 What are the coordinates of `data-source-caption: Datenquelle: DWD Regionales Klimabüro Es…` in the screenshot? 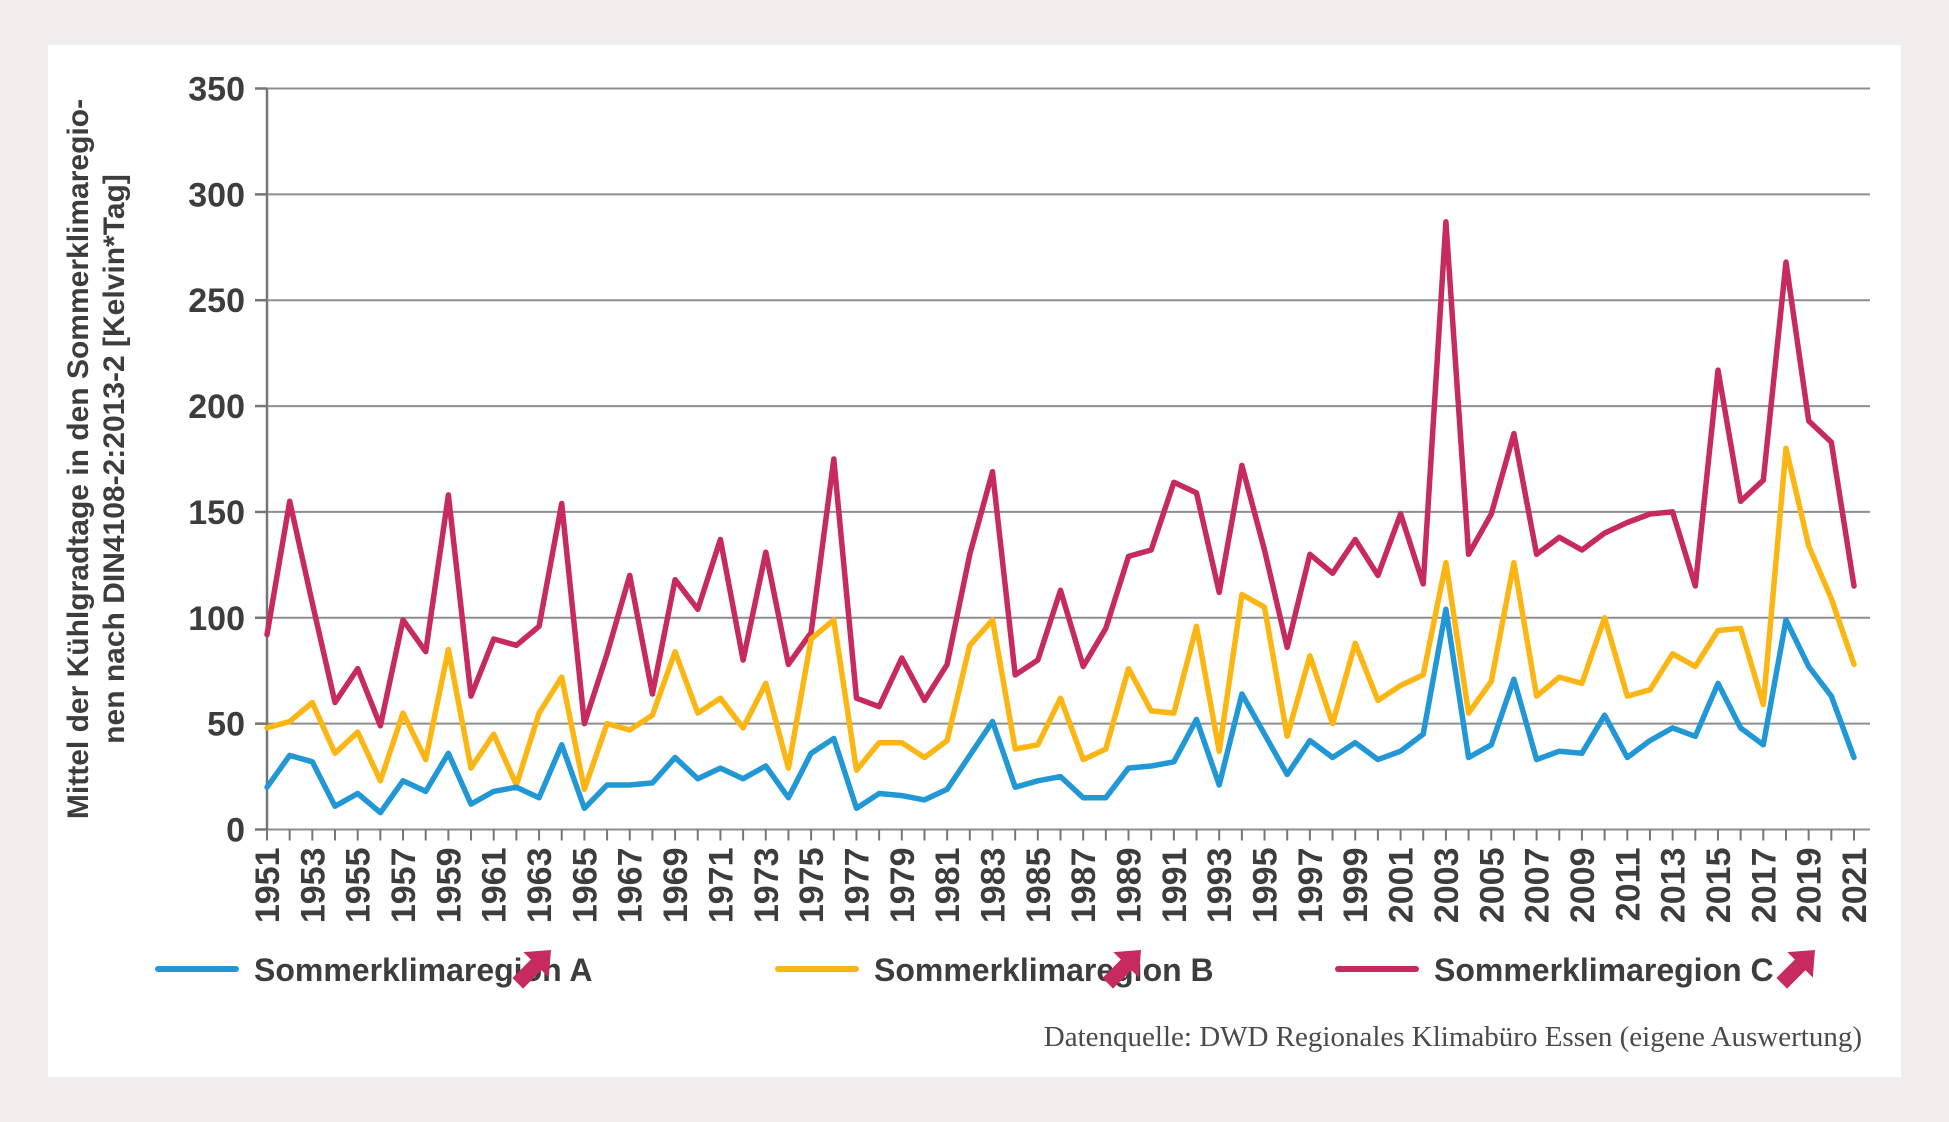 It's located at (1453, 1037).